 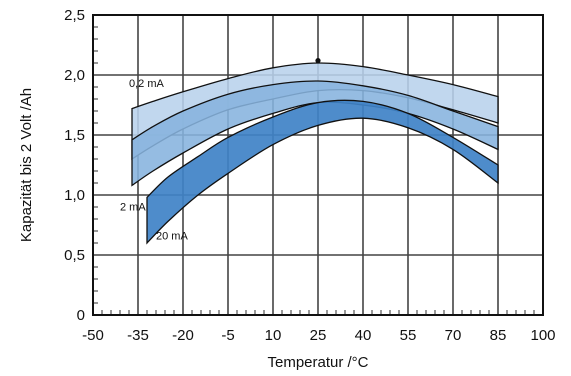 I want to click on x-tick-label: -50, so click(x=93, y=335).